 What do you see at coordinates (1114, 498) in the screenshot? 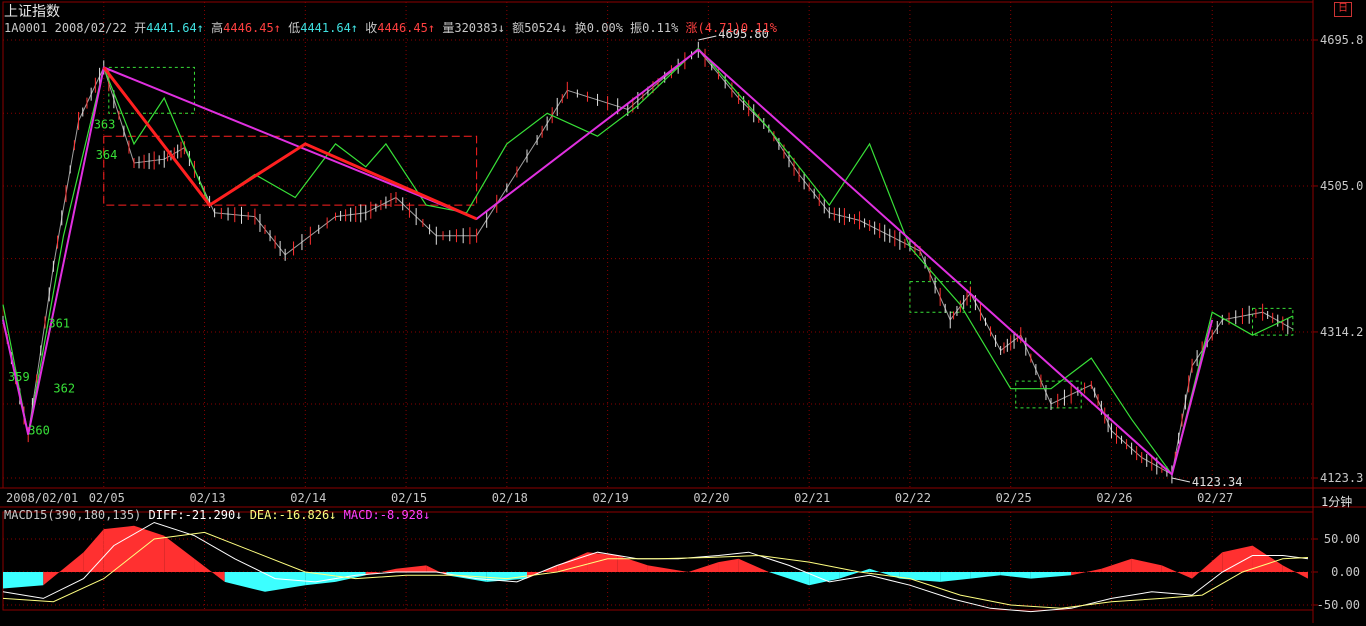
I see `date-tick-label: 02/26` at bounding box center [1114, 498].